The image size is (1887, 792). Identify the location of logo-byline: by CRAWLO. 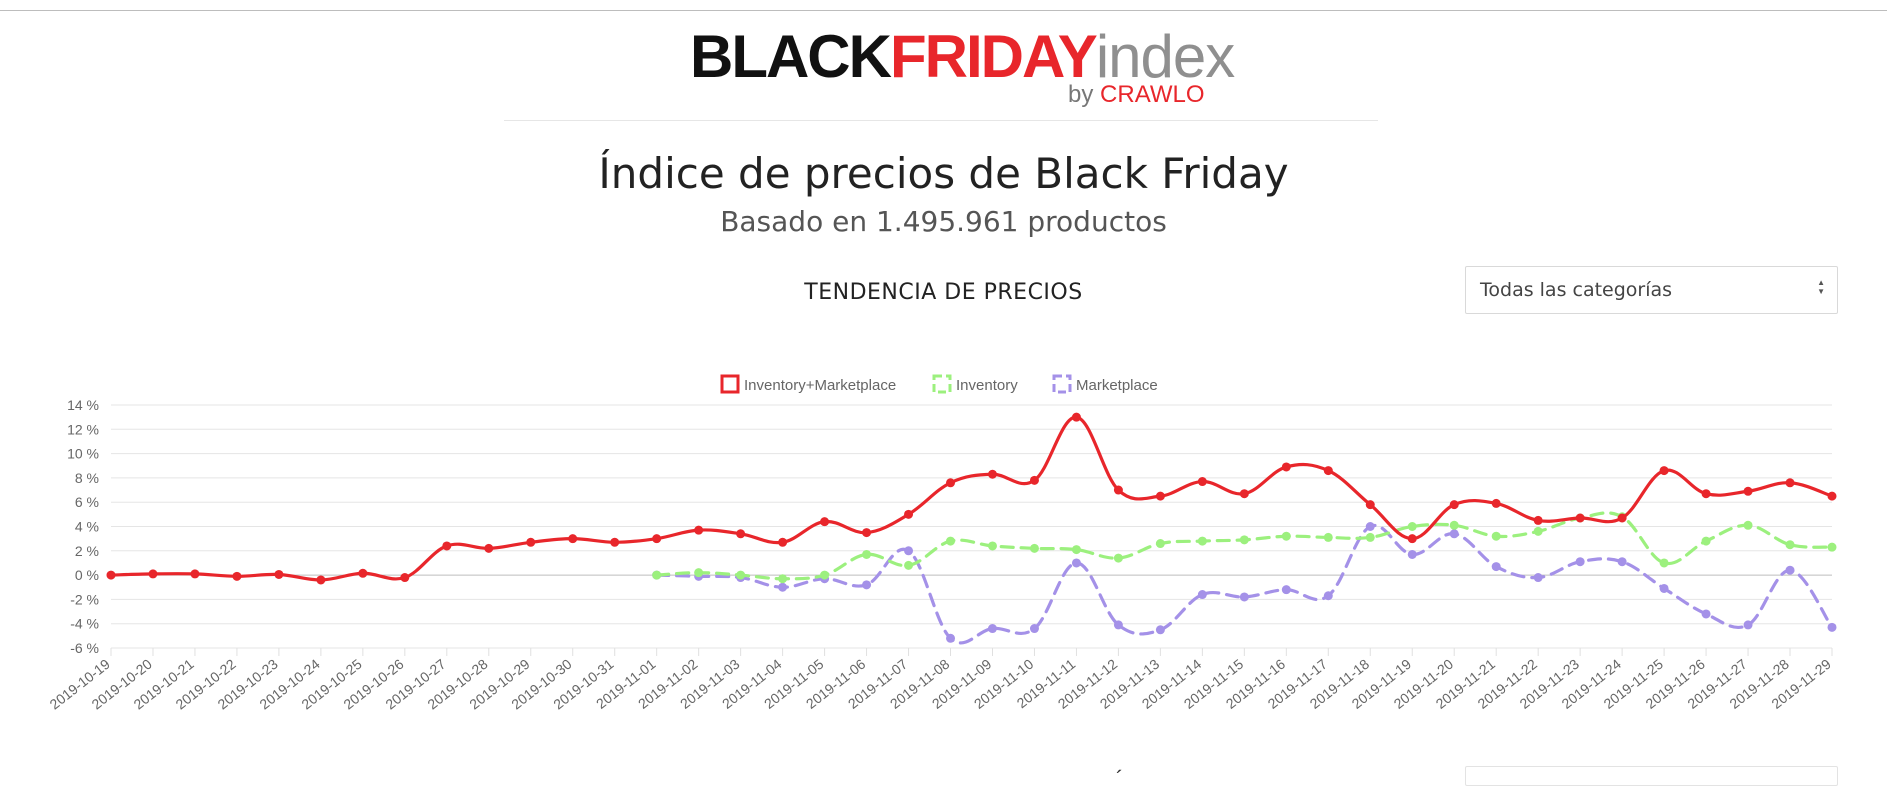
(1136, 95).